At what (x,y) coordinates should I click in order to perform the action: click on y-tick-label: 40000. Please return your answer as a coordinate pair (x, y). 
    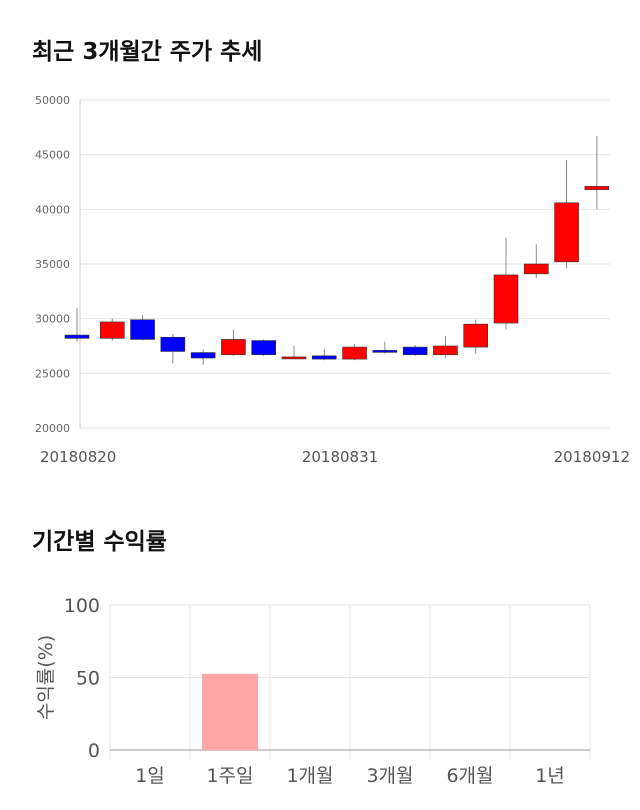
    Looking at the image, I should click on (52, 209).